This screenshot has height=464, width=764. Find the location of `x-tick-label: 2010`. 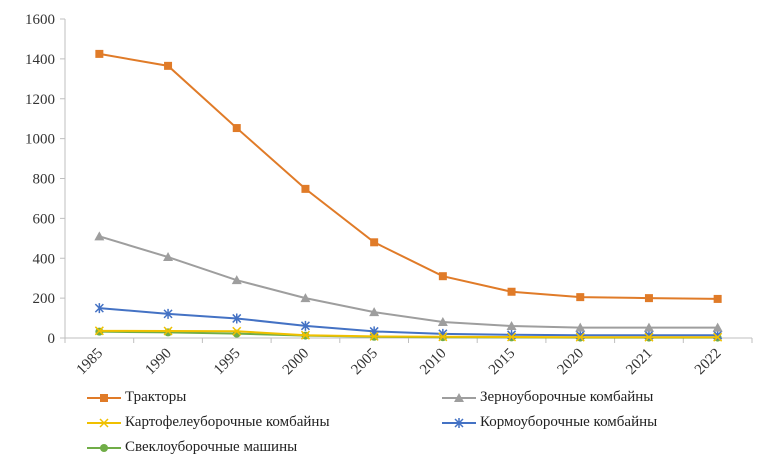

x-tick-label: 2010 is located at coordinates (433, 362).